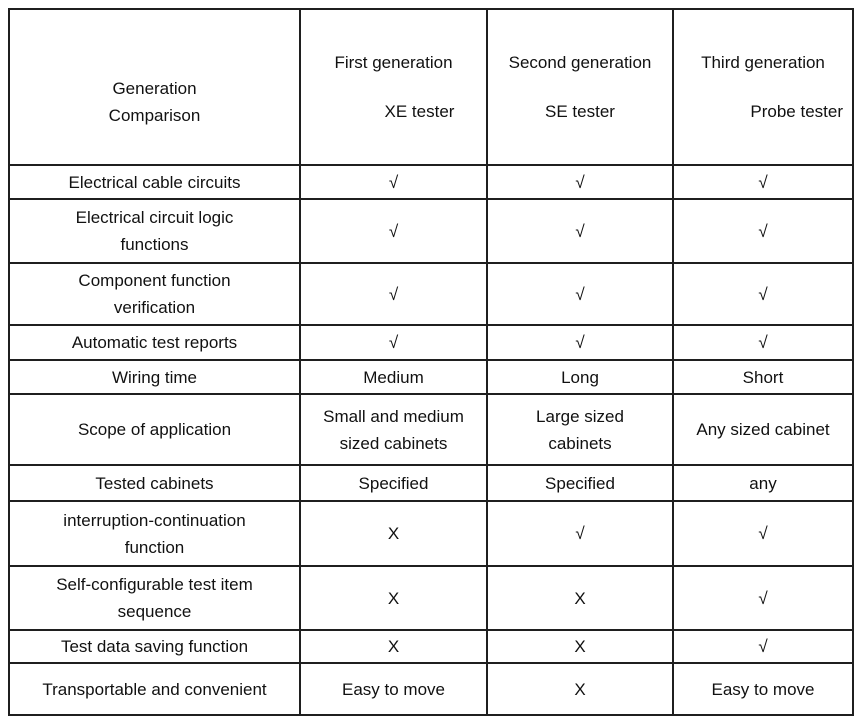  Describe the element at coordinates (393, 430) in the screenshot. I see `value-cell: Small and medium sized cabinets` at that location.